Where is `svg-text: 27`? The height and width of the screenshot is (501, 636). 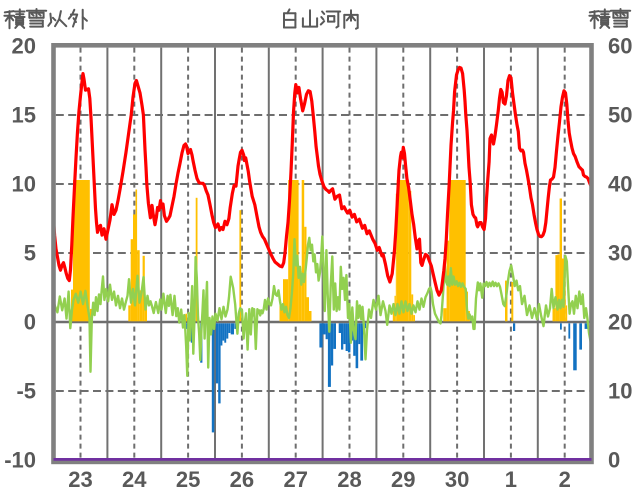 svg-text: 27 is located at coordinates (295, 479).